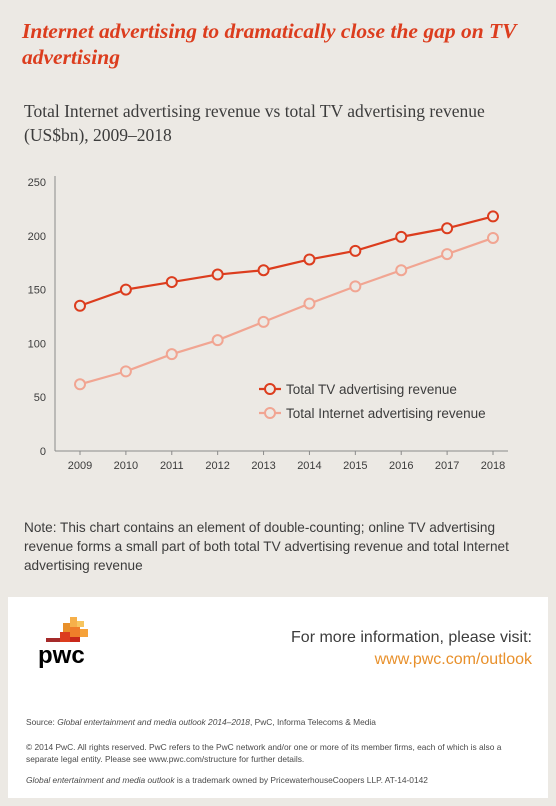 The image size is (556, 806). What do you see at coordinates (217, 466) in the screenshot?
I see `x-tick-label: 2012` at bounding box center [217, 466].